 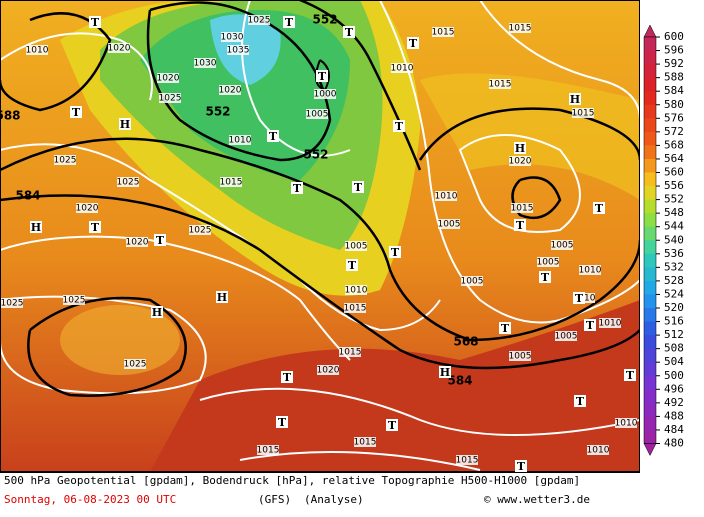 I want to click on colorbar-label: 600, so click(x=674, y=36).